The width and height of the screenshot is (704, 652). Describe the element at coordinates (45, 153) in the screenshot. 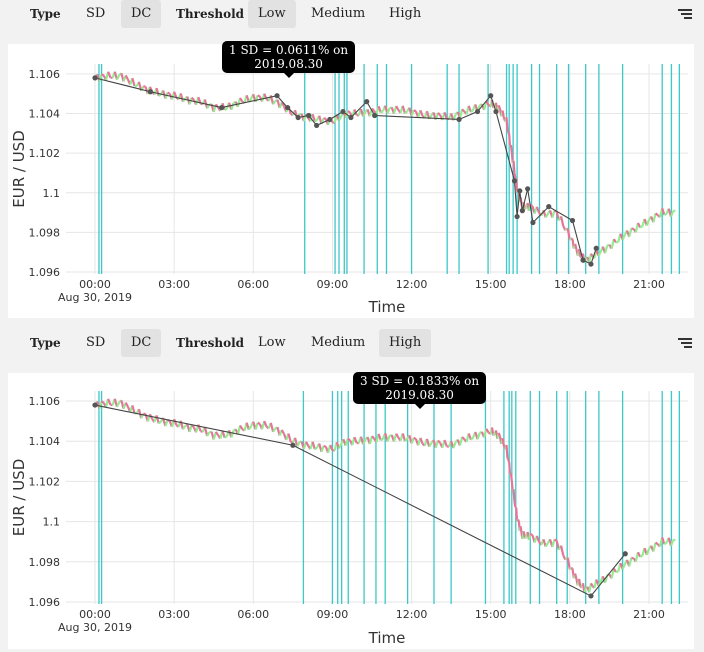

I see `y-tick-label: 1.102` at that location.